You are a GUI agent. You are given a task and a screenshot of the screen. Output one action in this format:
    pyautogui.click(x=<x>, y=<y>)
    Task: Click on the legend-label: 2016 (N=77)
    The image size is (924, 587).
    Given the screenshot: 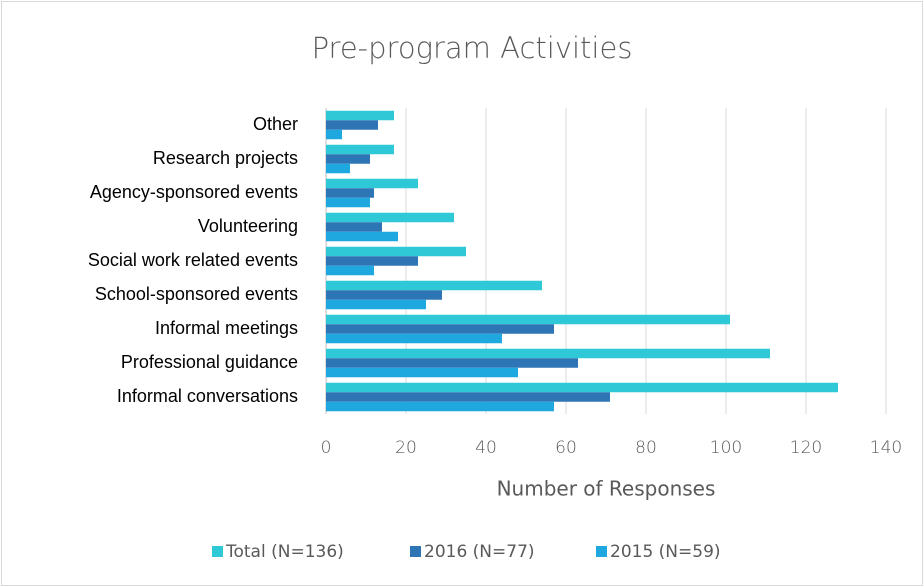 What is the action you would take?
    pyautogui.click(x=479, y=552)
    